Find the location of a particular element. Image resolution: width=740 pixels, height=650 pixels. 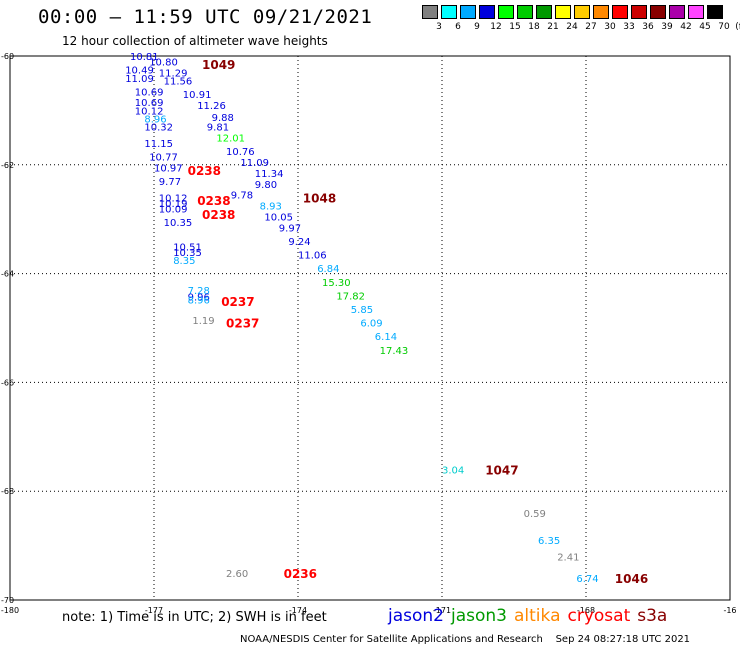

legend-label: 18 is located at coordinates (534, 27).